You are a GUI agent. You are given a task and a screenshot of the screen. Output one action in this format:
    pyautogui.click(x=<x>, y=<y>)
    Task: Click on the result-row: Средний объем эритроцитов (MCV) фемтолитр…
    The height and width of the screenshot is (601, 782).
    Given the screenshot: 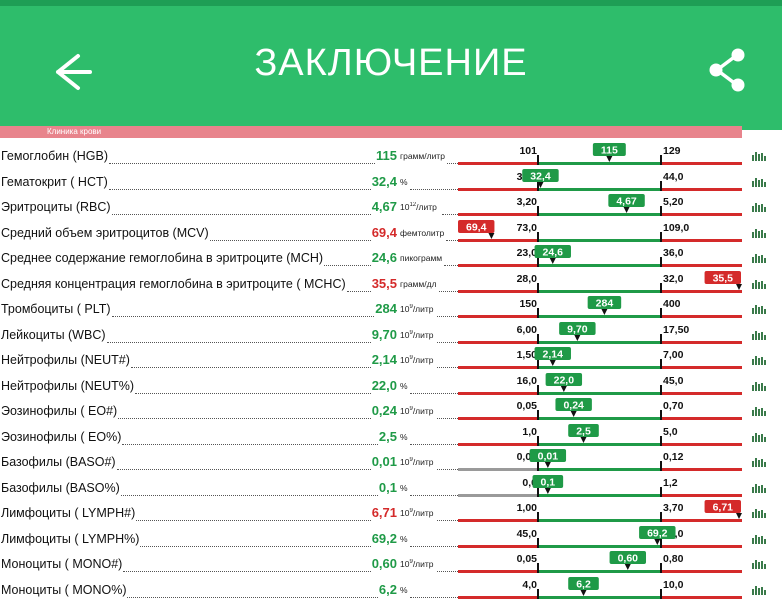 What is the action you would take?
    pyautogui.click(x=391, y=231)
    